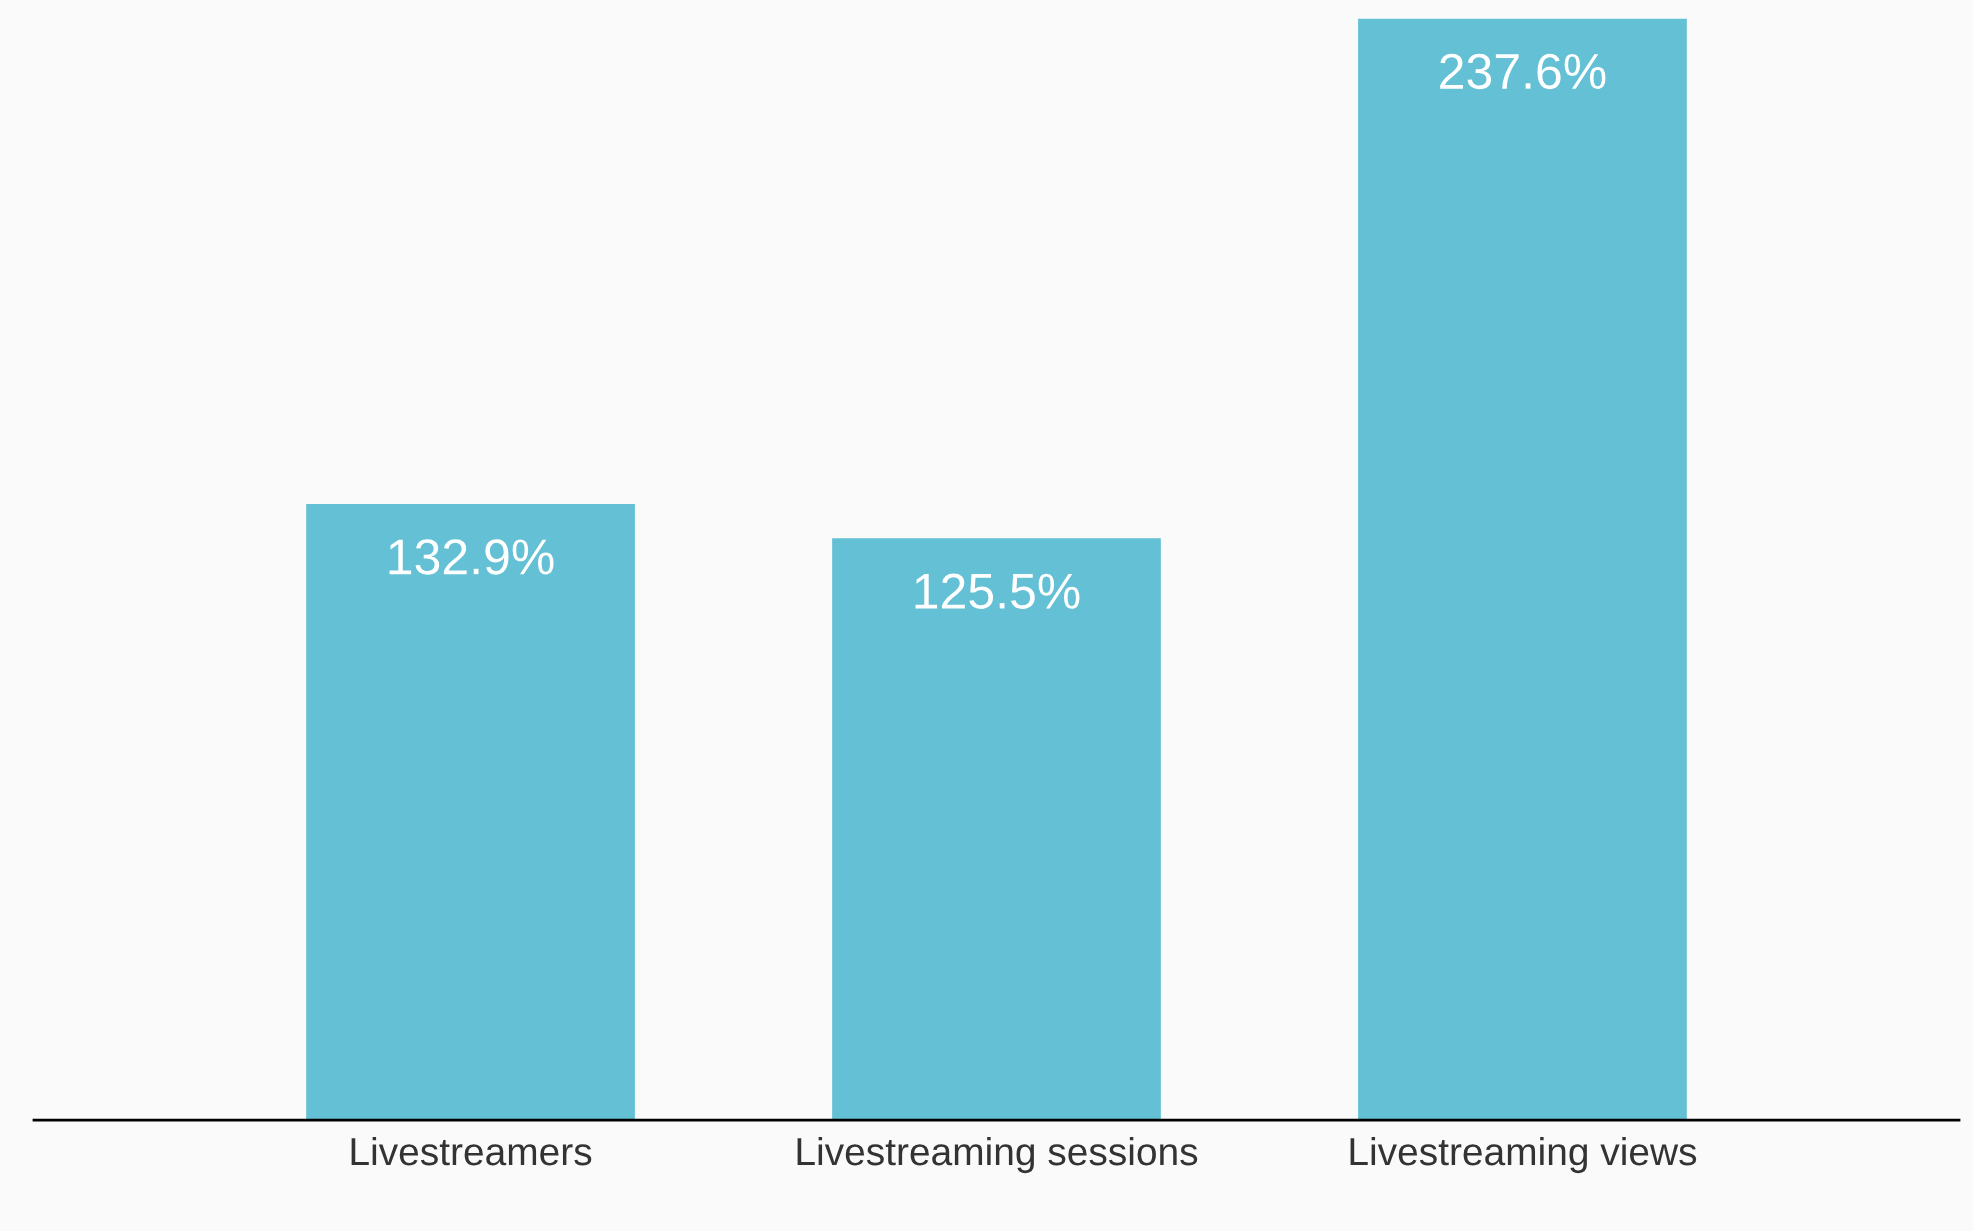 This screenshot has width=1973, height=1231. What do you see at coordinates (997, 591) in the screenshot?
I see `data-label: 125.5%` at bounding box center [997, 591].